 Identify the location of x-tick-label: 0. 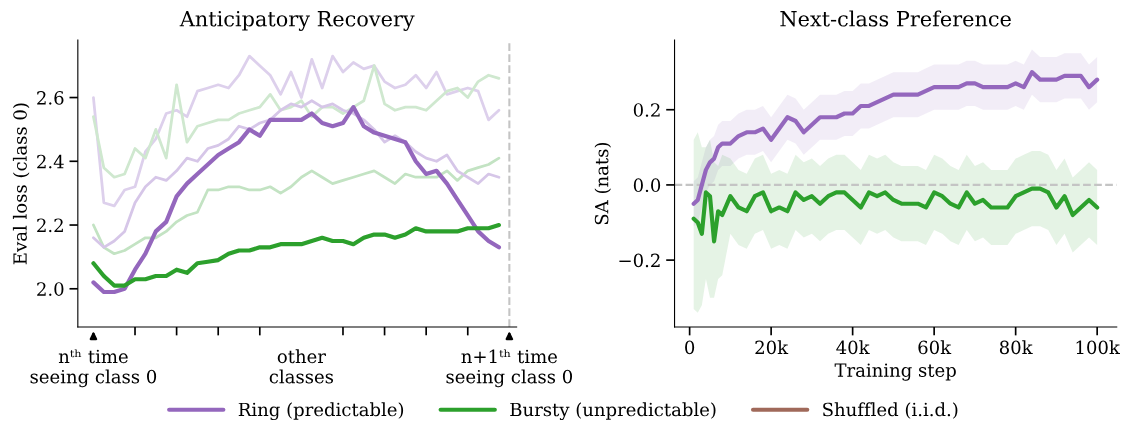
(690, 347).